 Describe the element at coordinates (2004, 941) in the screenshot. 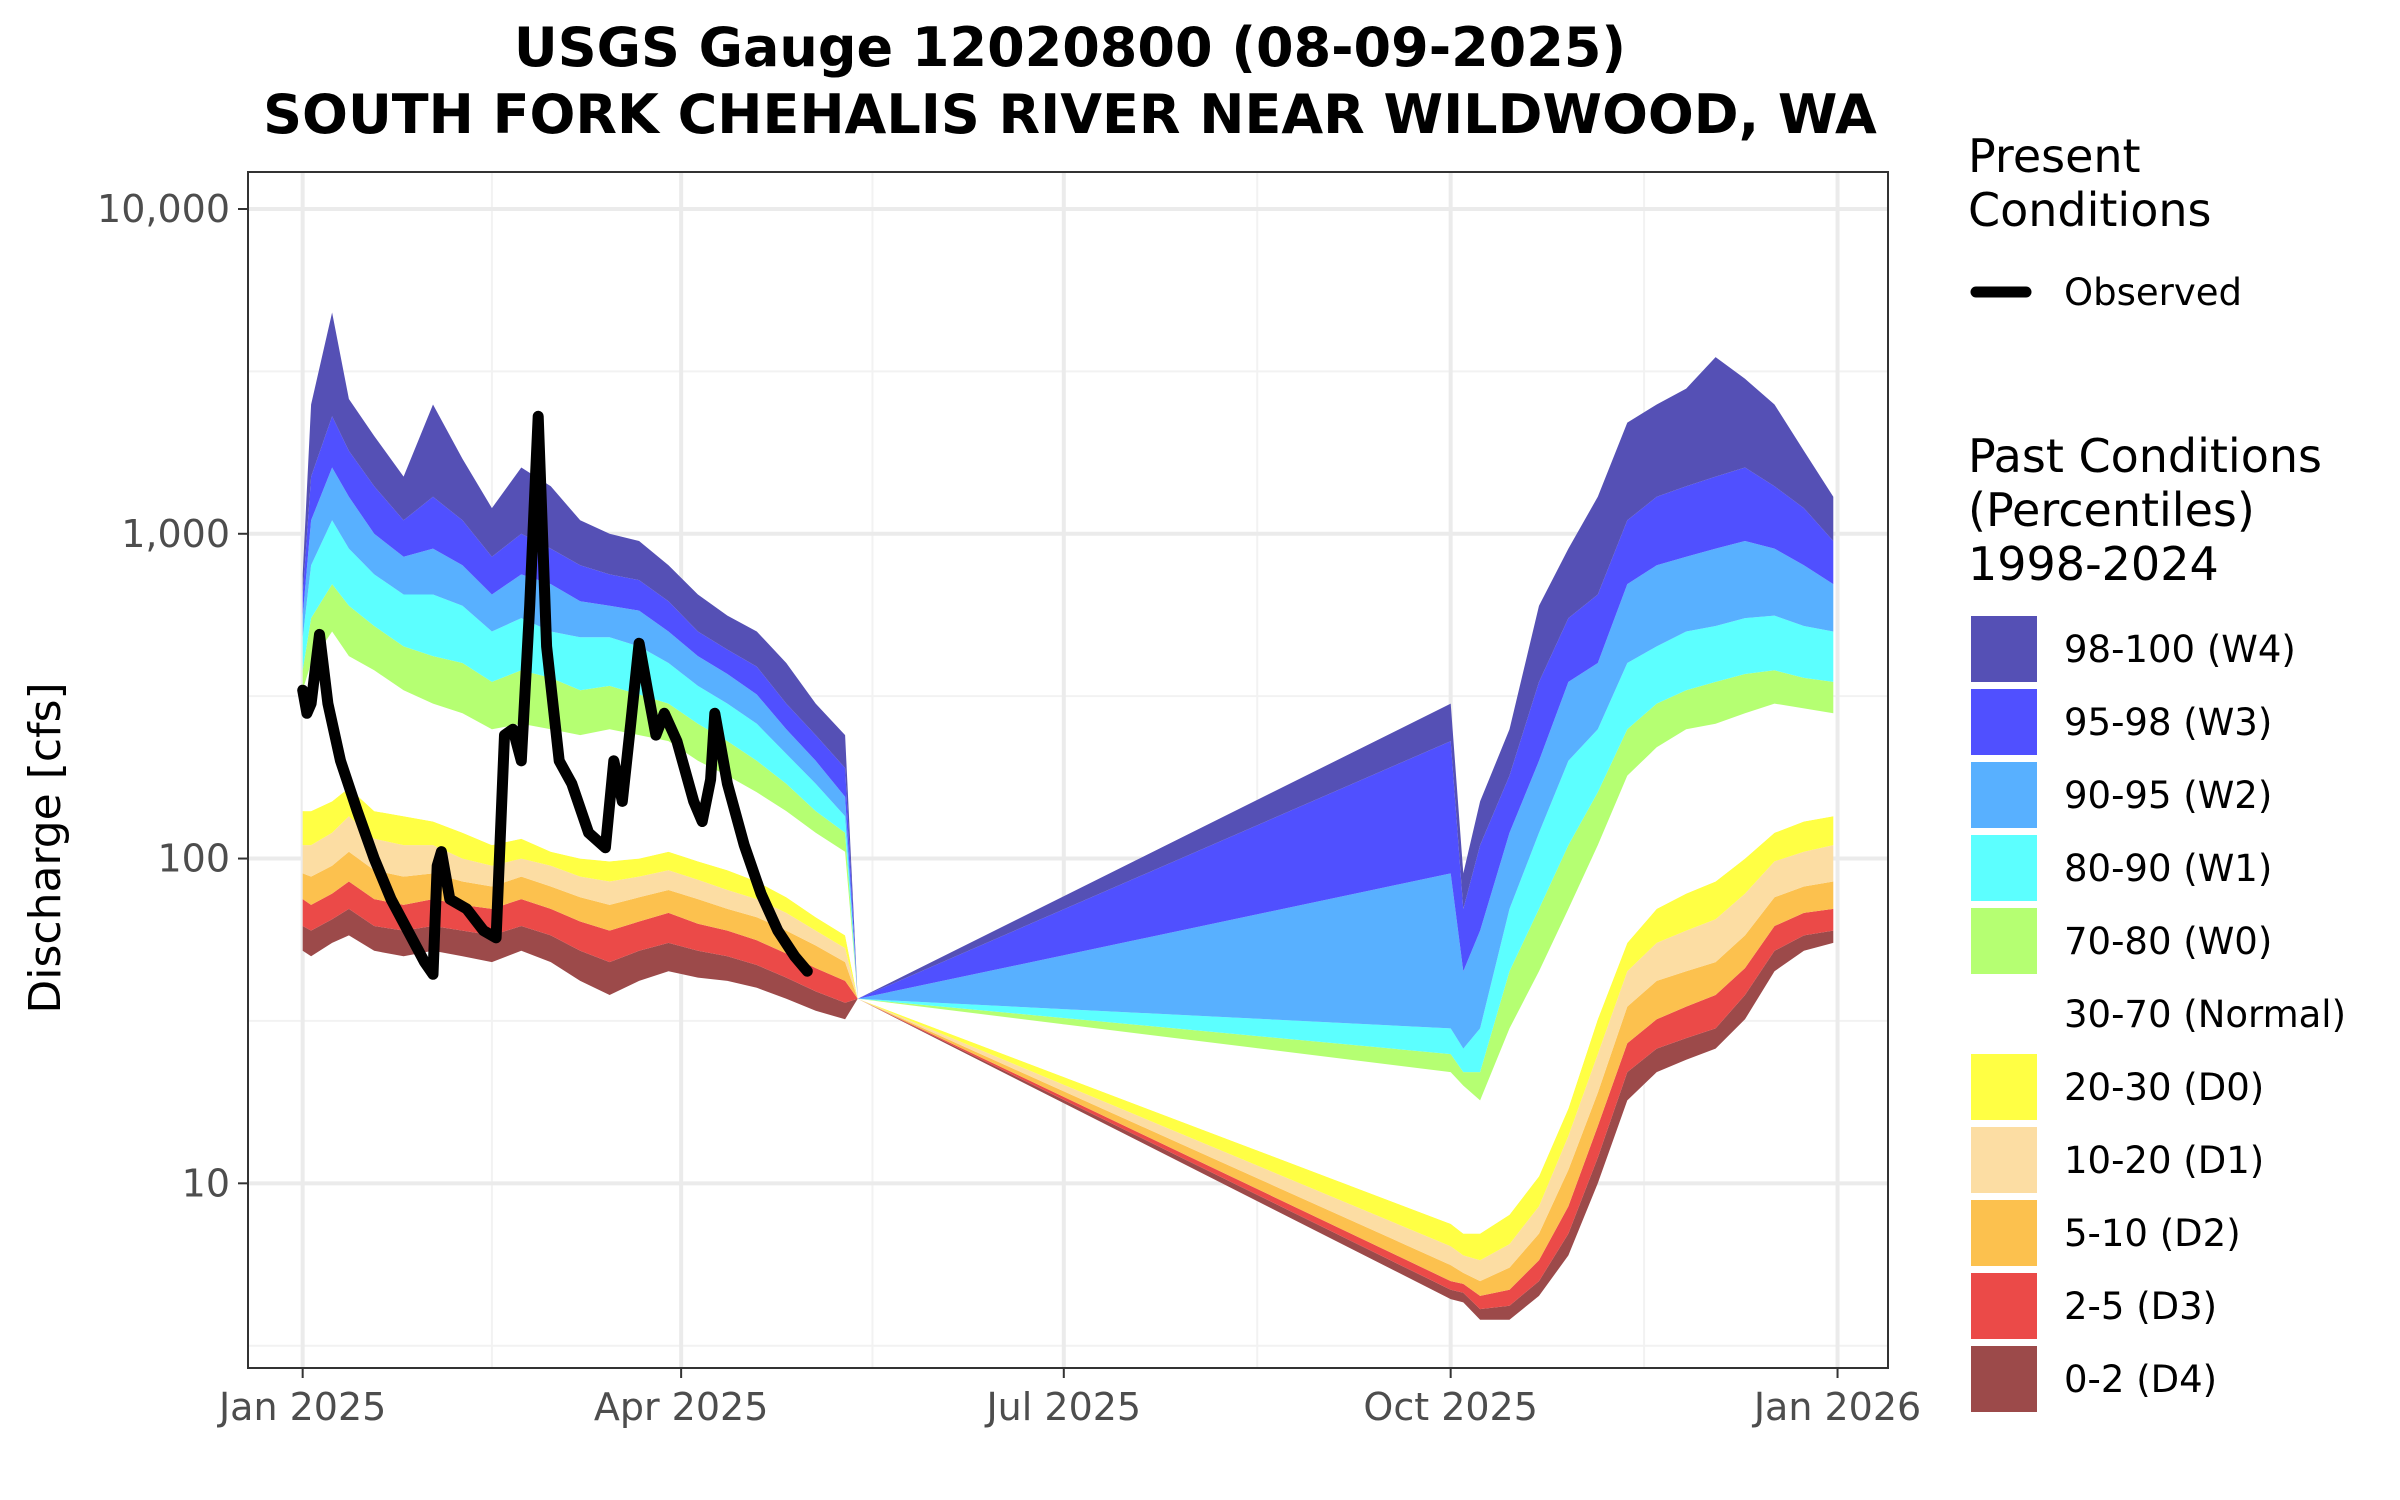

I see `legend-swatch-70-80-w0` at that location.